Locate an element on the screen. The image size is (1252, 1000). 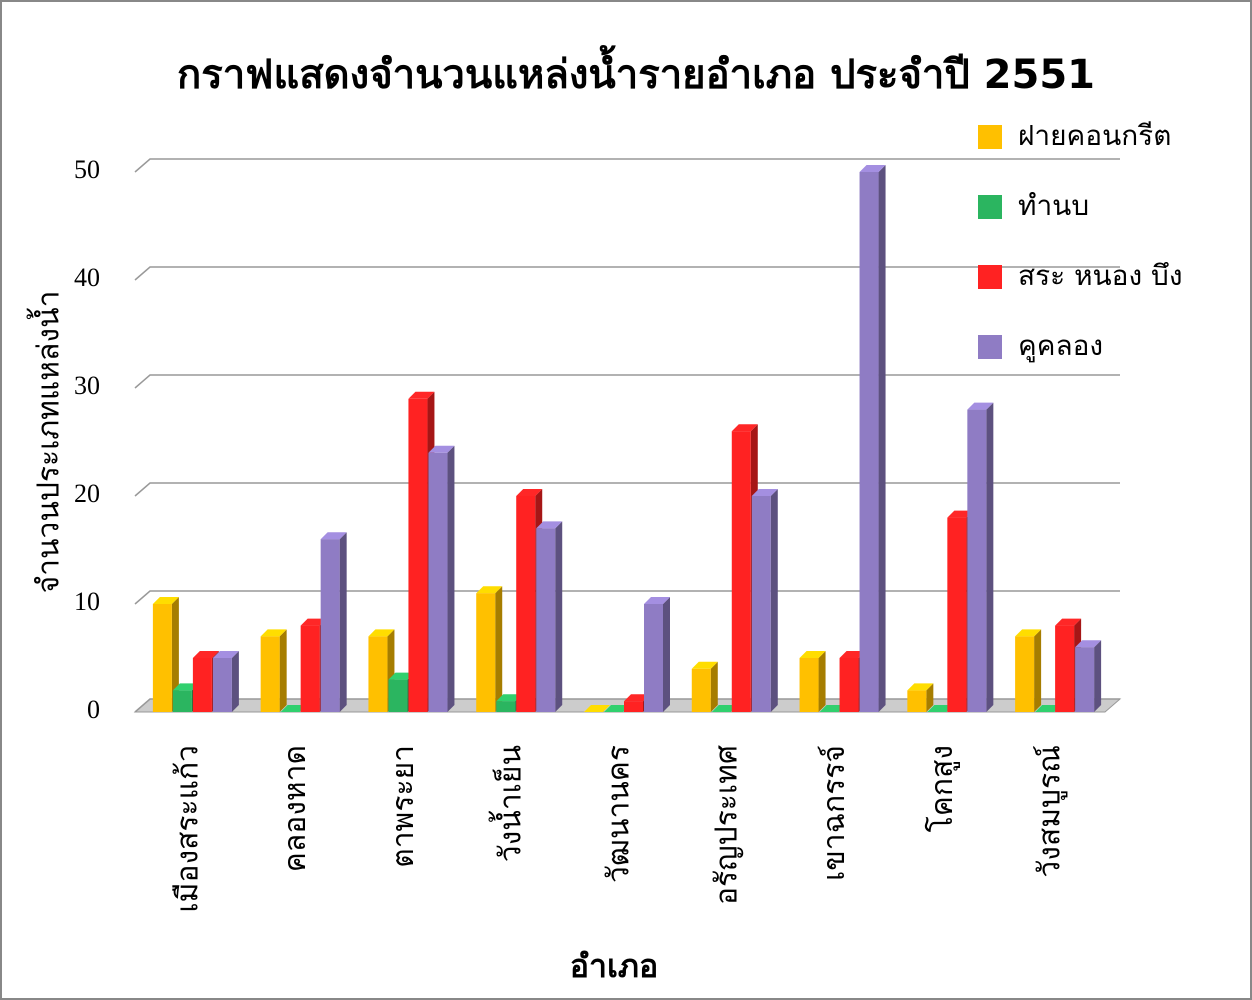
y-tick-label: 50 is located at coordinates (87, 169).